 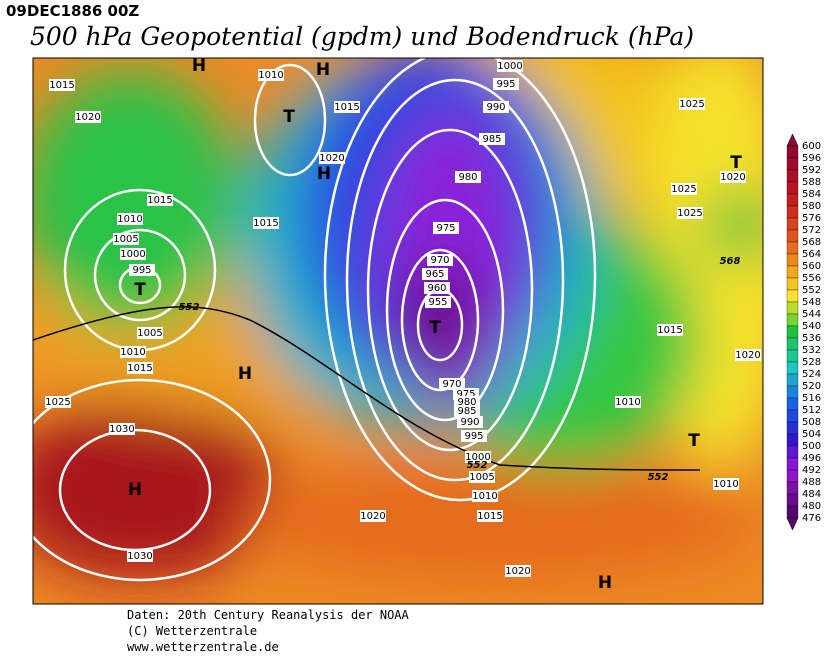 I want to click on isobar-label: 990, so click(x=469, y=422).